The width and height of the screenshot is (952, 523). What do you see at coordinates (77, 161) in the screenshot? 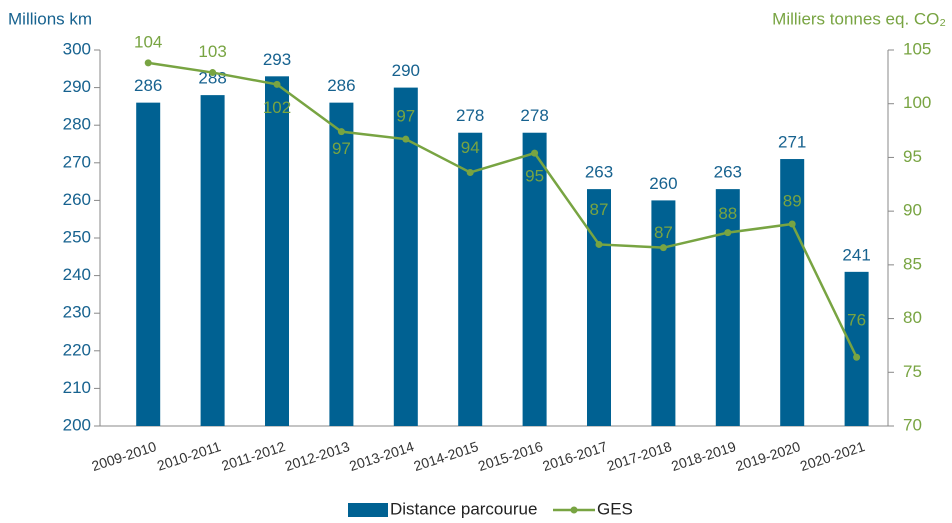
I see `y-tick-label: 270` at bounding box center [77, 161].